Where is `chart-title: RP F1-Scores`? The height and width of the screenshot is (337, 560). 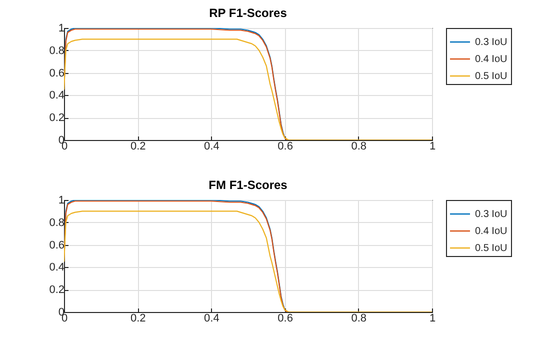
chart-title: RP F1-Scores is located at coordinates (248, 13).